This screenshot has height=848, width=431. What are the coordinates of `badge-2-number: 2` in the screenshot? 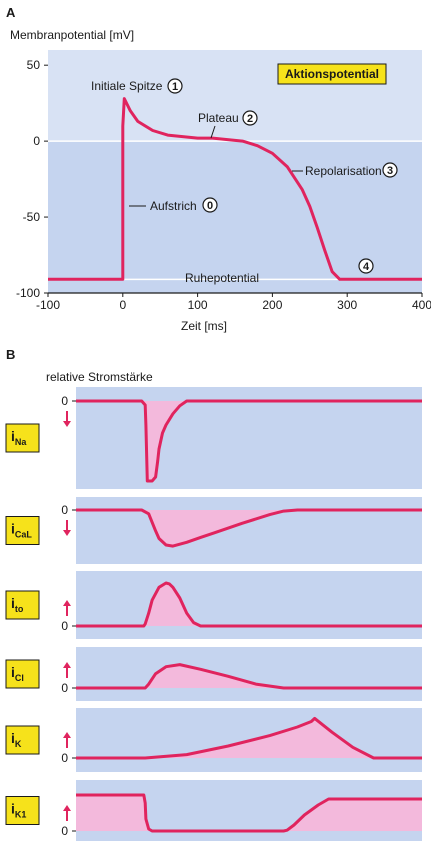 It's located at (250, 119).